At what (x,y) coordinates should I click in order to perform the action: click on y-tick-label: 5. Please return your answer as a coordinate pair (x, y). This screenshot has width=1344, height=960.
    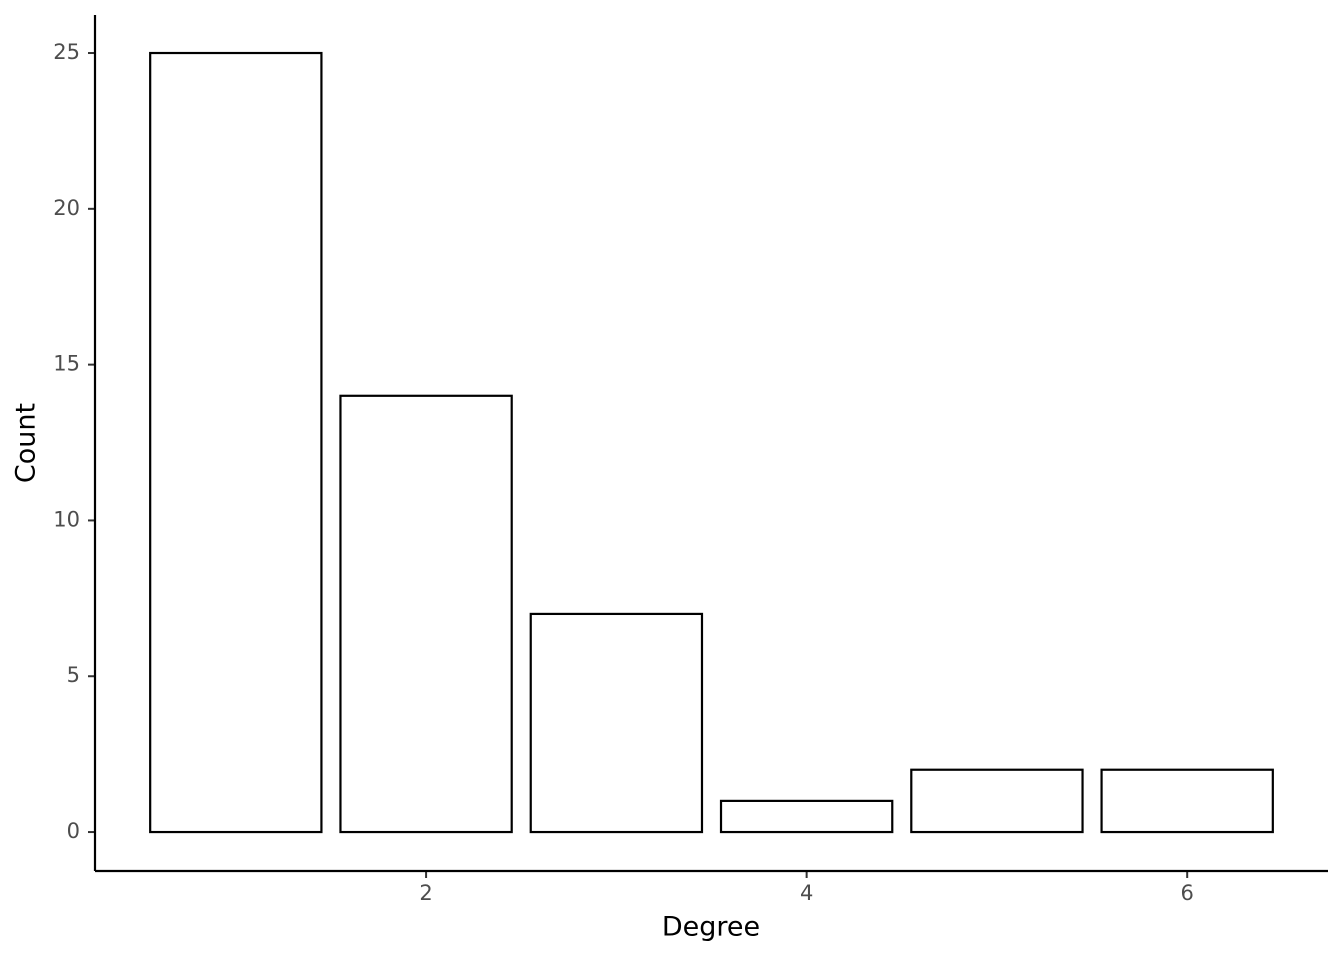
    Looking at the image, I should click on (73, 675).